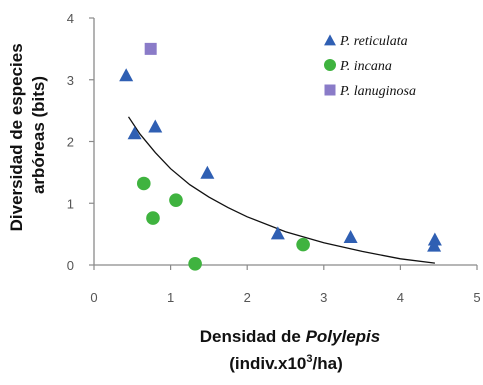  I want to click on x-tick-label: 3, so click(323, 297).